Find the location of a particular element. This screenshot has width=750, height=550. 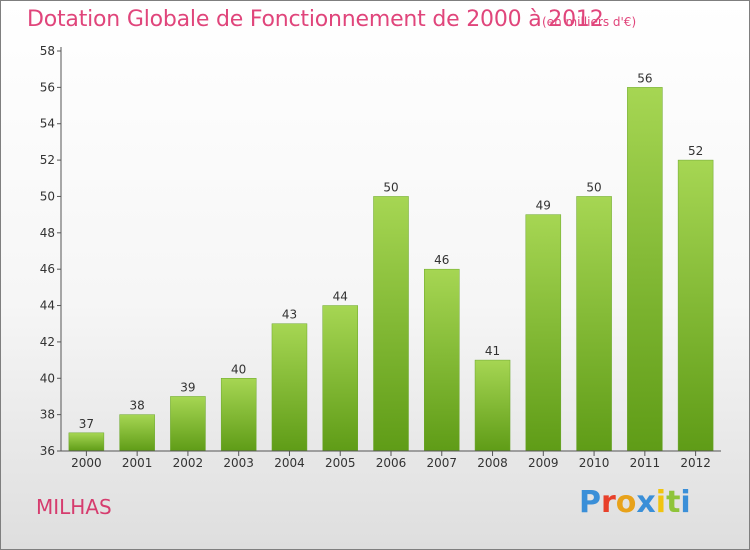

y-tick-label-50: 50 is located at coordinates (47, 196).